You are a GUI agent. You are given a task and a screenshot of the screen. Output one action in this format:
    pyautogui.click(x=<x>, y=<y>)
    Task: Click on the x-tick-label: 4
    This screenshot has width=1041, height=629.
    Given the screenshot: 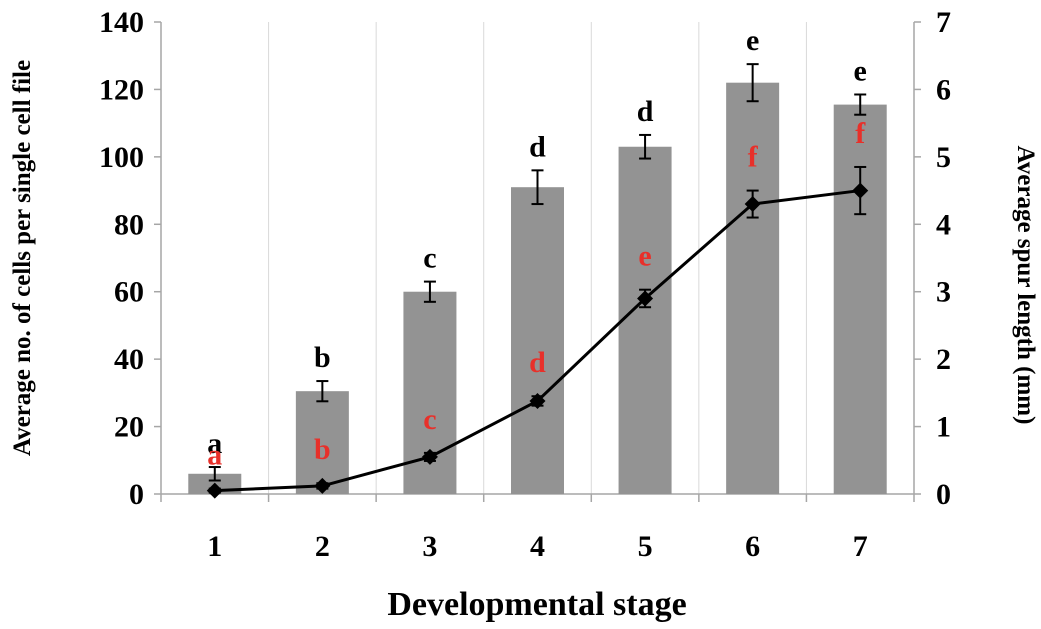 What is the action you would take?
    pyautogui.click(x=537, y=546)
    